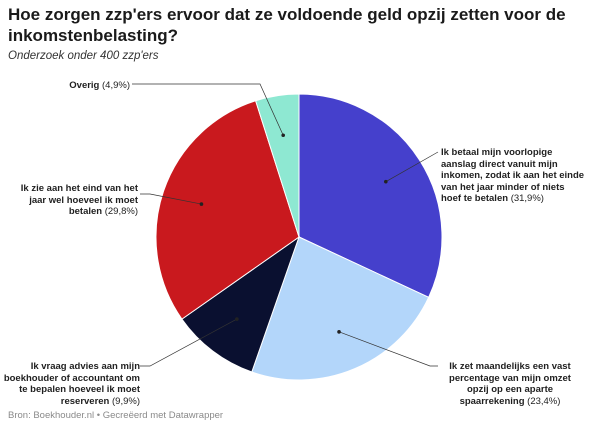 The image size is (600, 432). Describe the element at coordinates (121, 211) in the screenshot. I see `slice-label-3-value: (29,8%)` at that location.